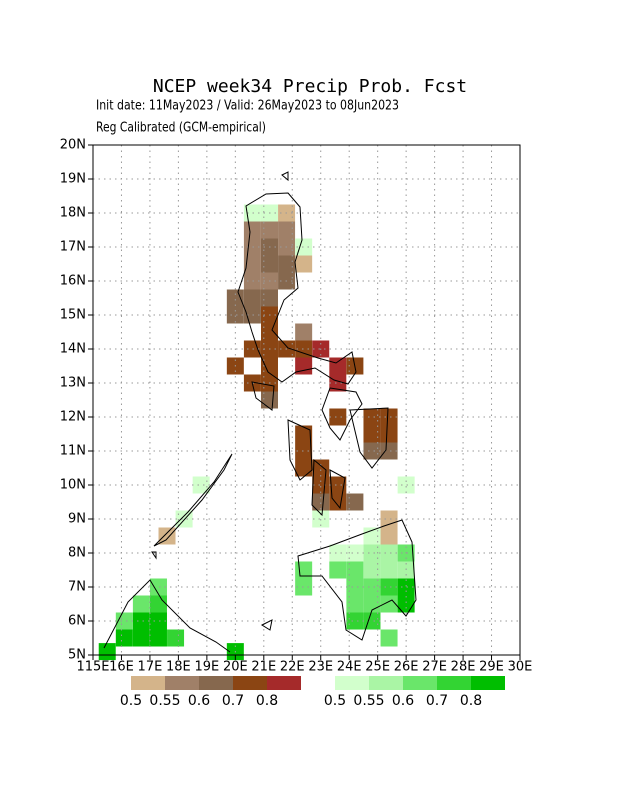  Describe the element at coordinates (121, 667) in the screenshot. I see `x-tick-label: 16E` at that location.